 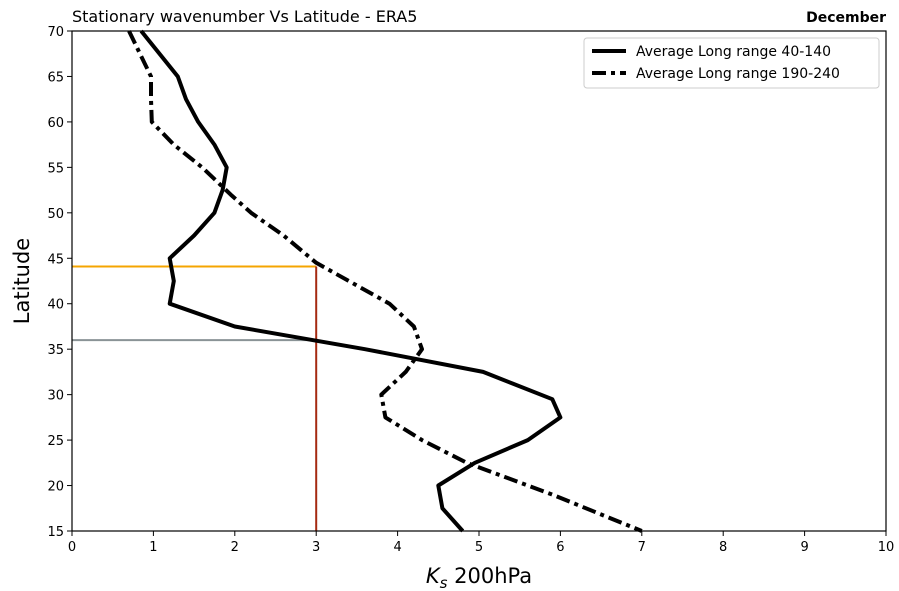 What do you see at coordinates (733, 52) in the screenshot?
I see `legend-label-40-140: Average Long range 40-140` at bounding box center [733, 52].